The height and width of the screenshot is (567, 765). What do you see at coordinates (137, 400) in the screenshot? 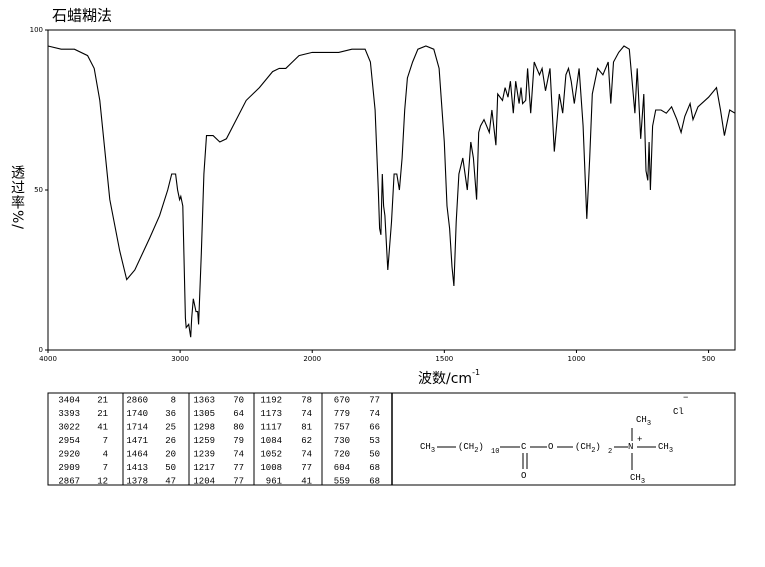
I see `peak-wavenumber: 2860` at bounding box center [137, 400].